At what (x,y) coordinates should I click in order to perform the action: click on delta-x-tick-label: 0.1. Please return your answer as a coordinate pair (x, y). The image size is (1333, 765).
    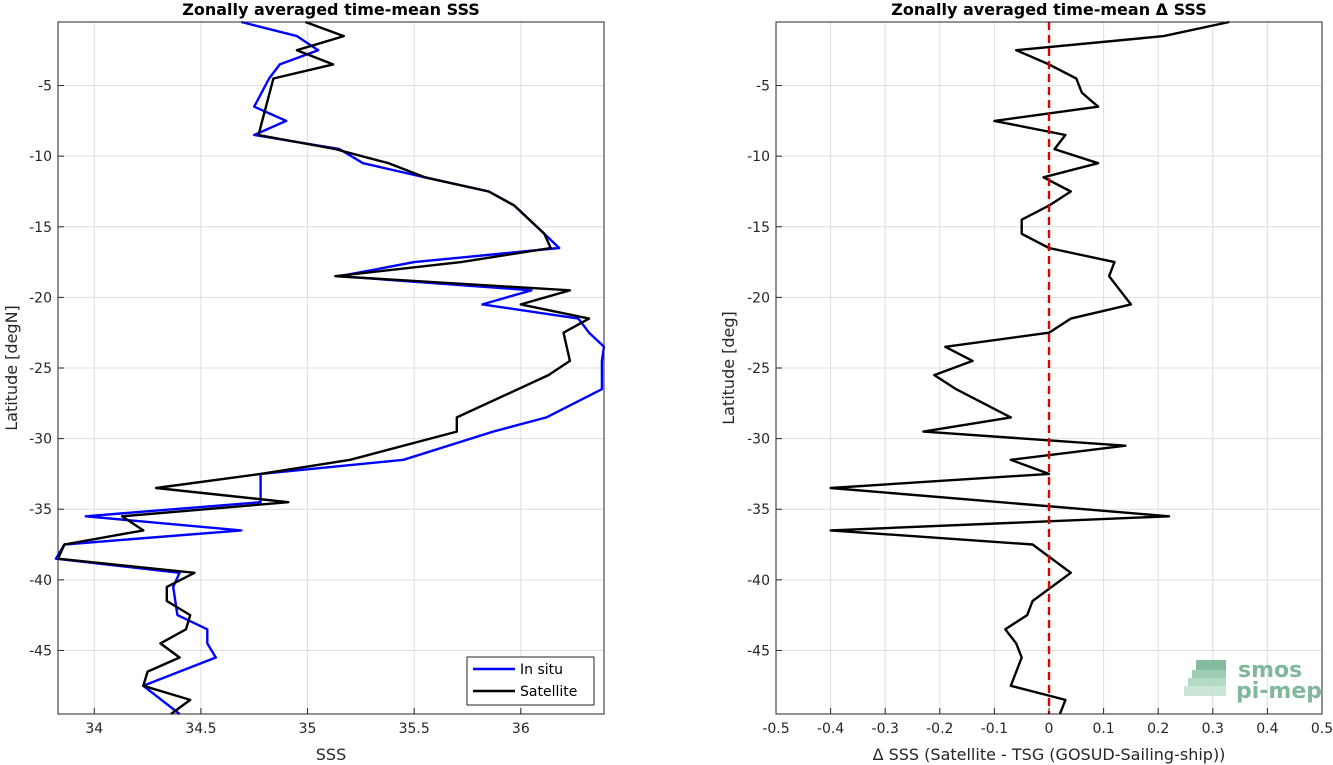
    Looking at the image, I should click on (1103, 729).